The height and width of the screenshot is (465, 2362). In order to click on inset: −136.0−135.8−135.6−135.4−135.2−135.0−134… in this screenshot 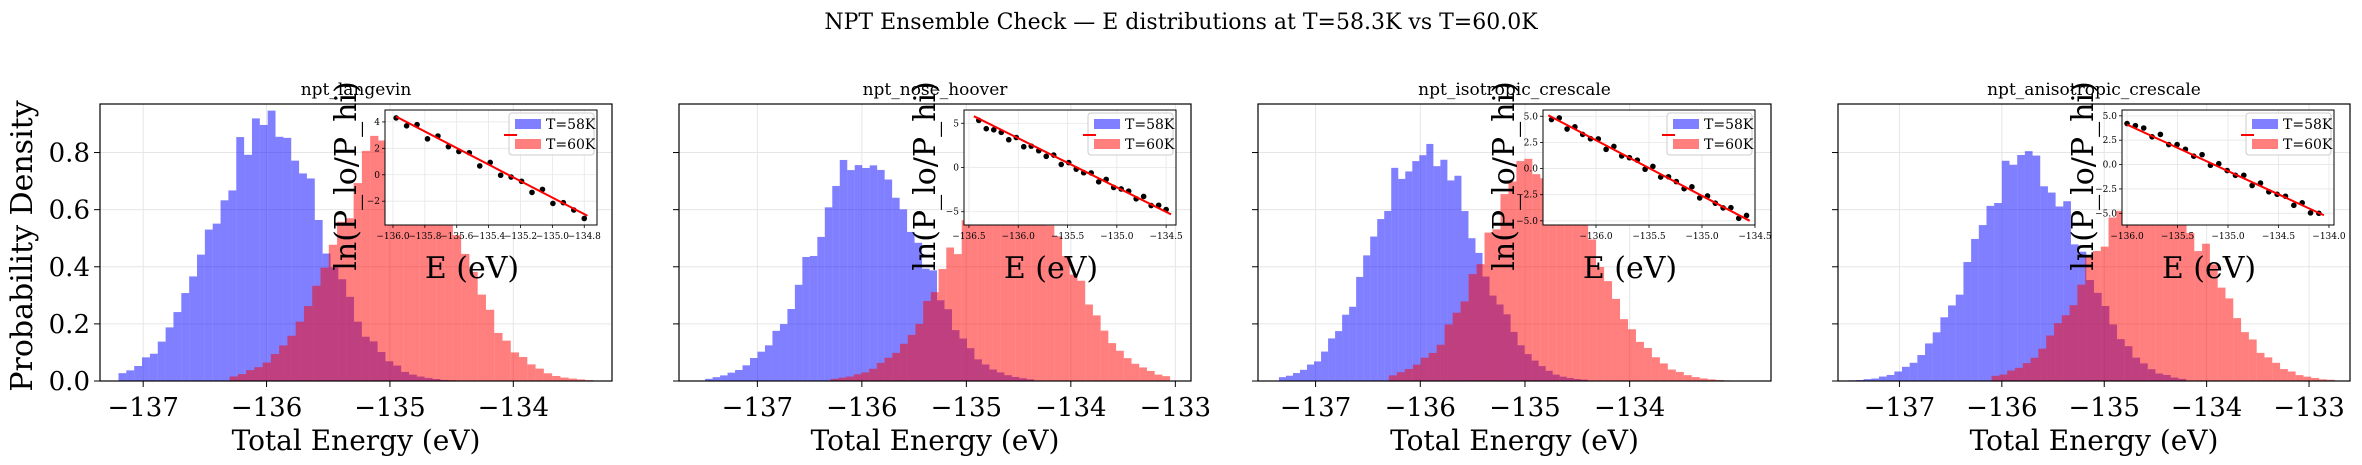, I will do `click(465, 183)`.